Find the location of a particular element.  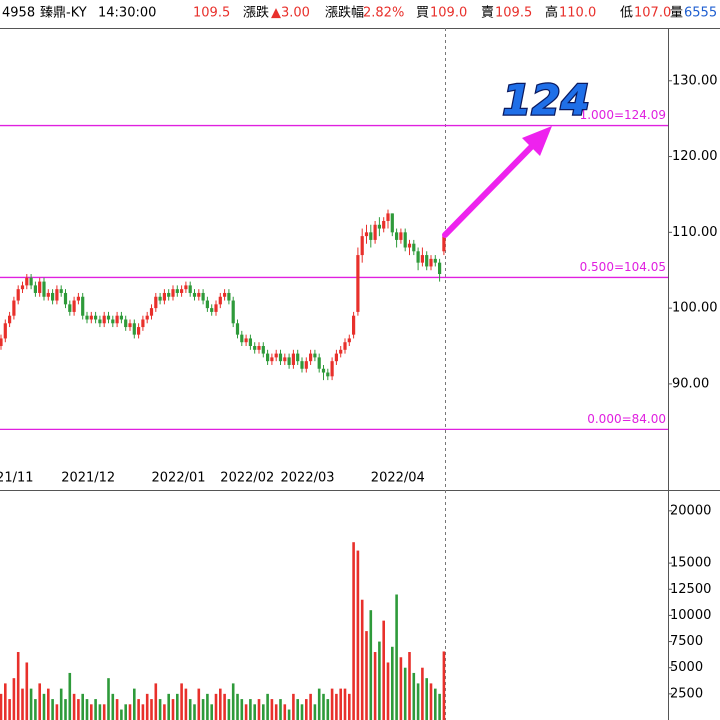

y-tick-label: 15000 is located at coordinates (690, 563).